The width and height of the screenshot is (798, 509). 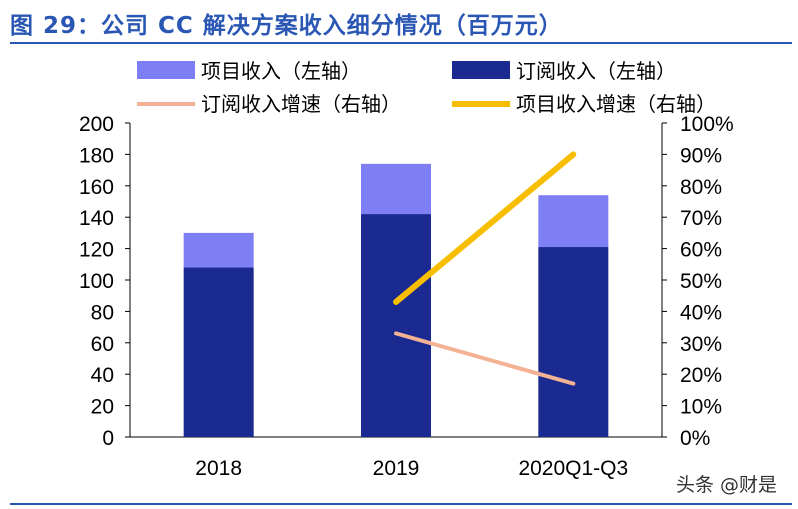 I want to click on bottom-divider, so click(x=401, y=504).